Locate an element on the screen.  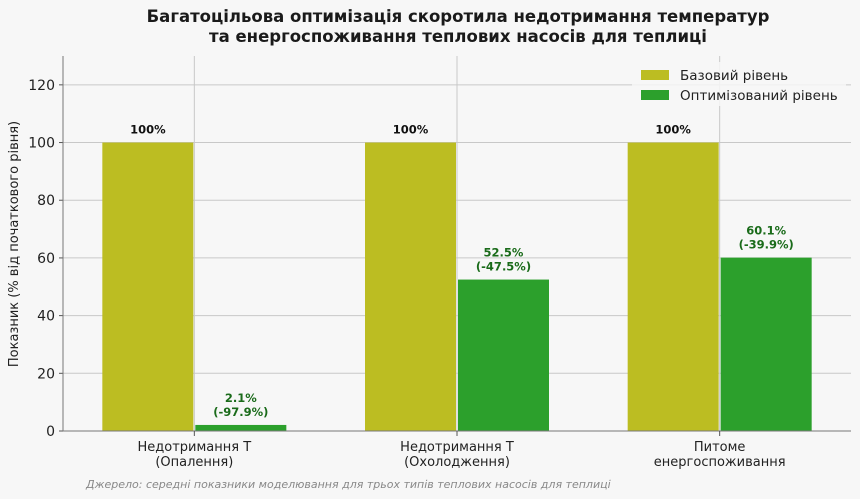
legend: Базовий рівень Оптимізований рівень is located at coordinates (739, 84).